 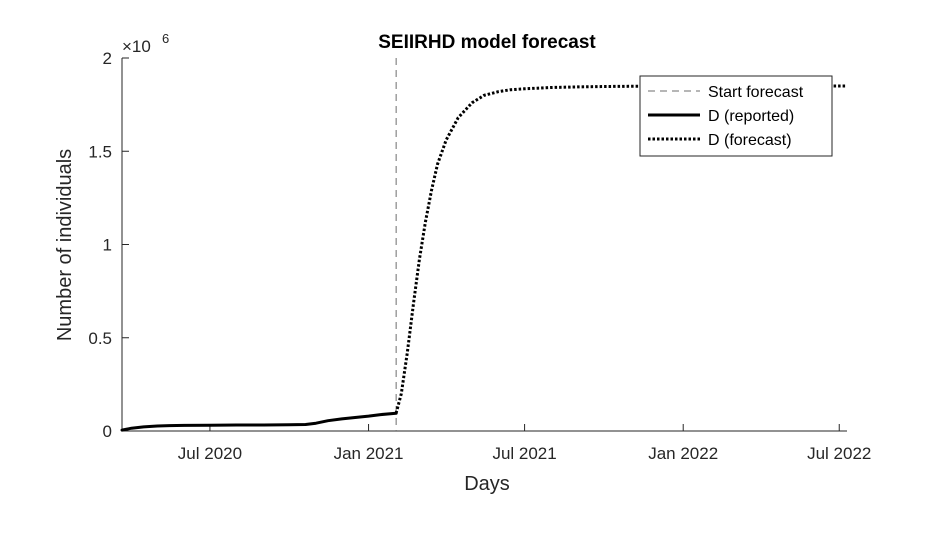 What do you see at coordinates (107, 58) in the screenshot?
I see `y-tick-label: 2` at bounding box center [107, 58].